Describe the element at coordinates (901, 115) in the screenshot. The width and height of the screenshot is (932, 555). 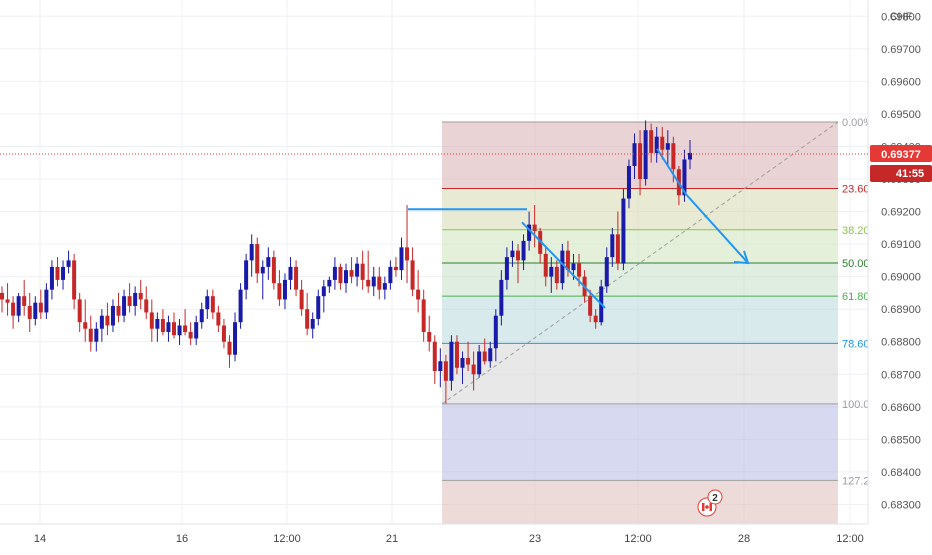
I see `y-tick-label: 0.69500` at that location.